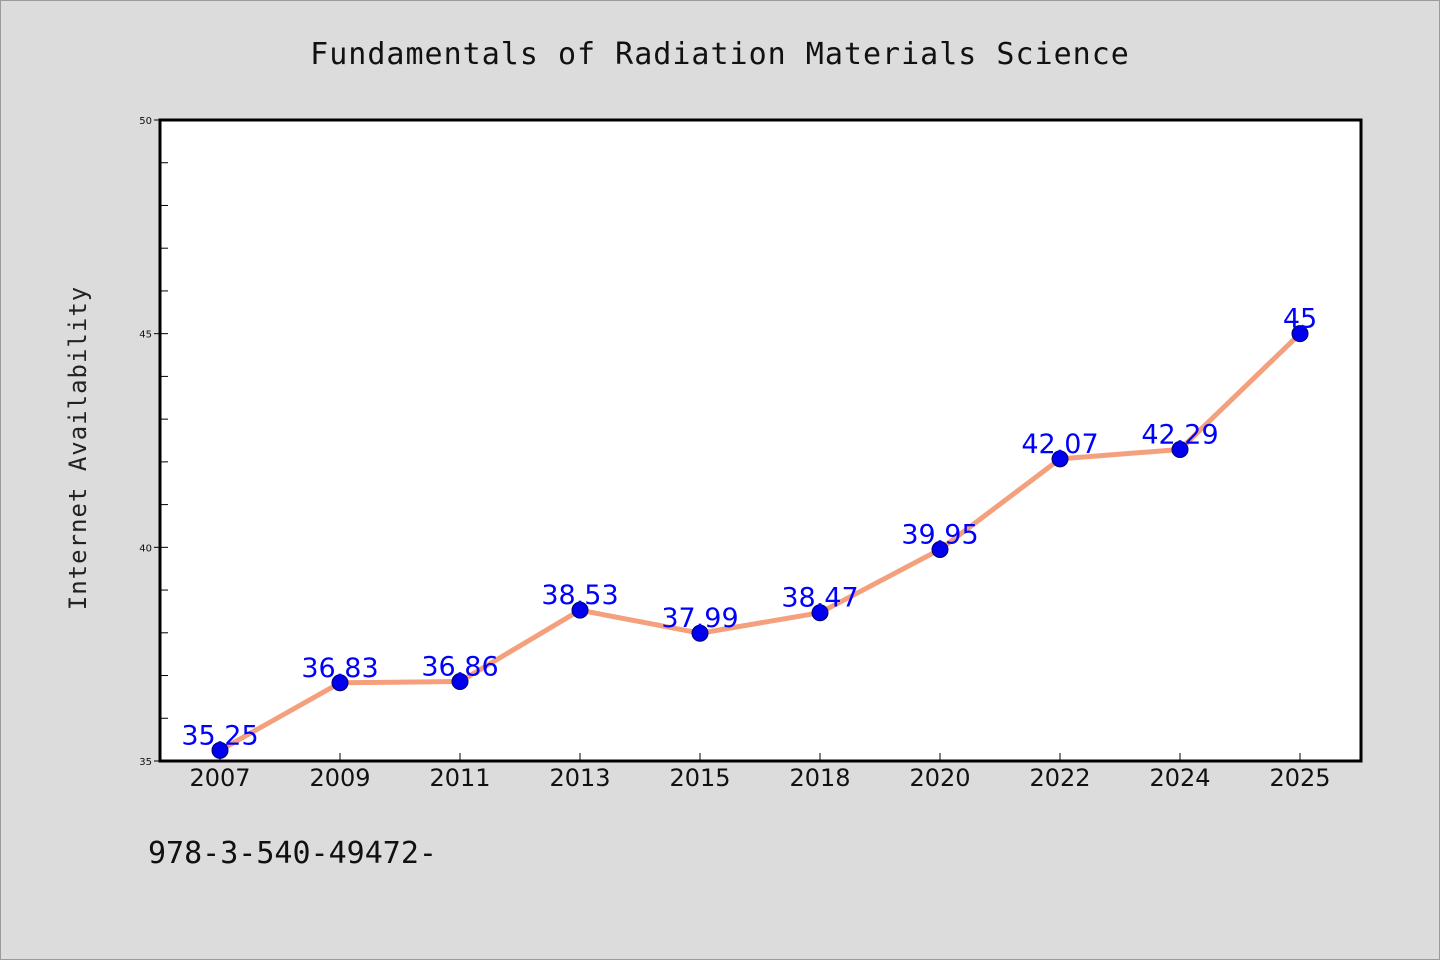 This screenshot has width=1440, height=960. Describe the element at coordinates (1179, 778) in the screenshot. I see `x-tick-label: 2024` at that location.